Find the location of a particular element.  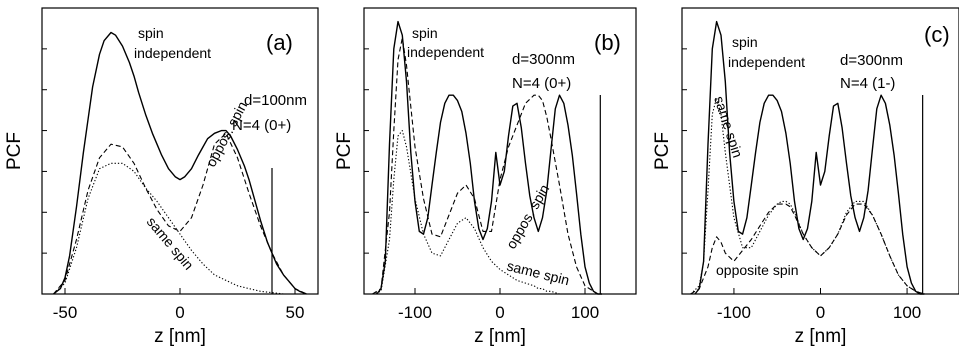

panel-label: (b) is located at coordinates (607, 42).